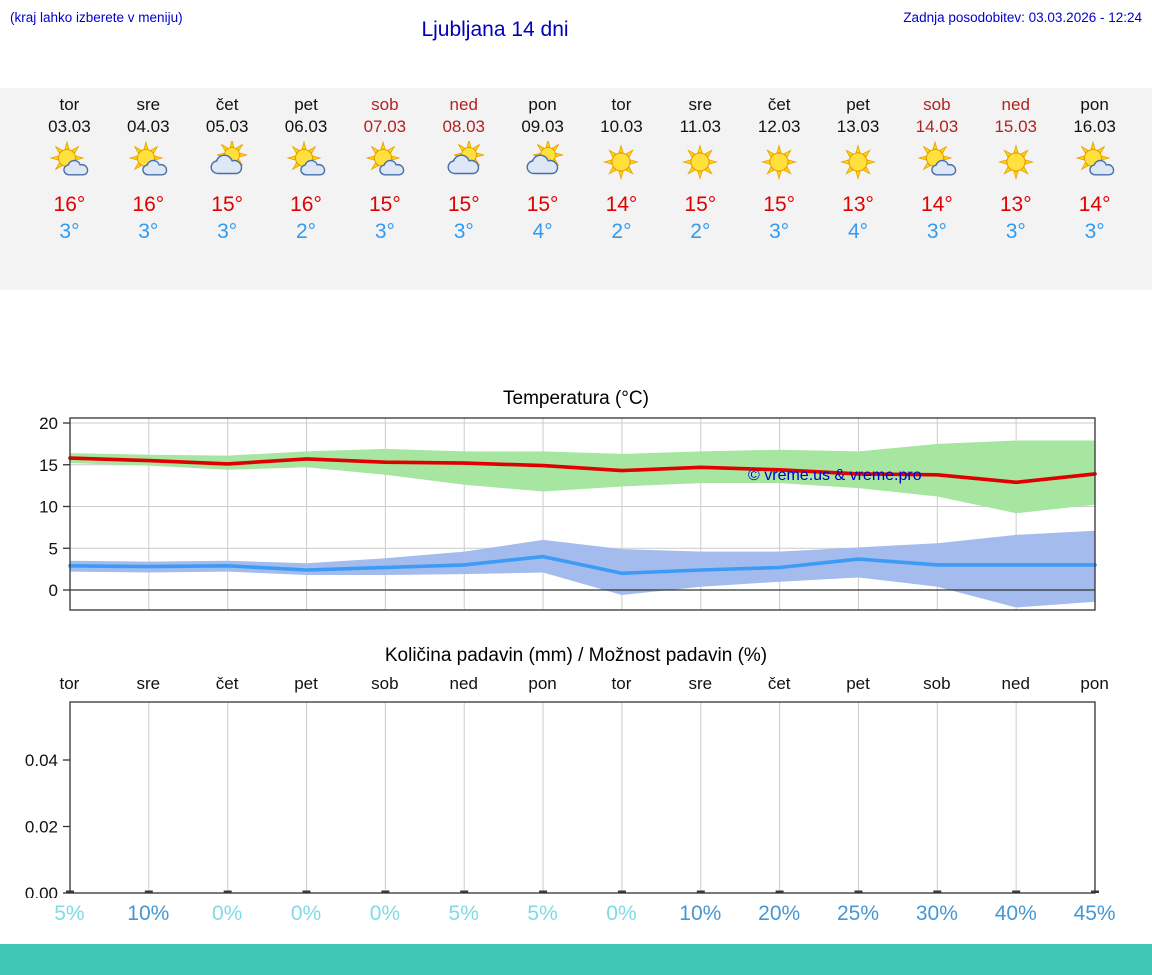 The width and height of the screenshot is (1152, 975). What do you see at coordinates (1022, 17) in the screenshot?
I see `last-update: Zadnja posodobitev: 03.03.2026 - 12:24` at bounding box center [1022, 17].